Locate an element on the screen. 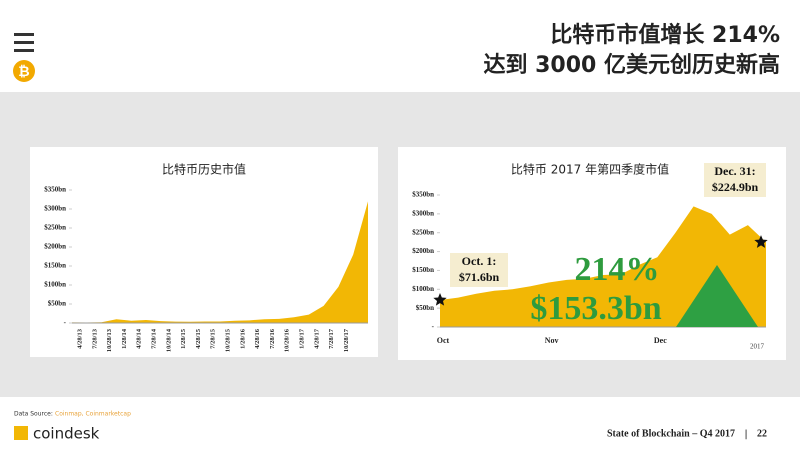  bitcoin-icon is located at coordinates (24, 71).